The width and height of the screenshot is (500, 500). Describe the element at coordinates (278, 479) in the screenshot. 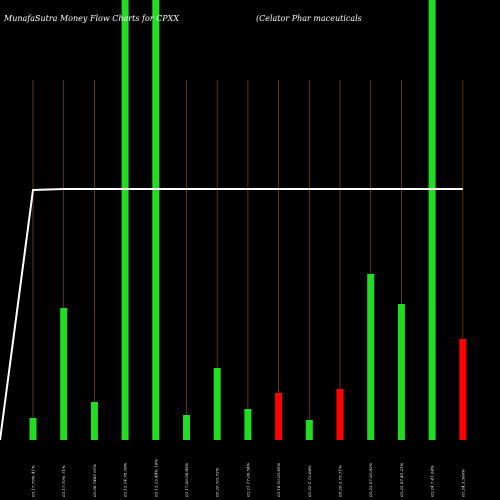

I see `x-tick-label: 03.18.10.03.65%` at that location.